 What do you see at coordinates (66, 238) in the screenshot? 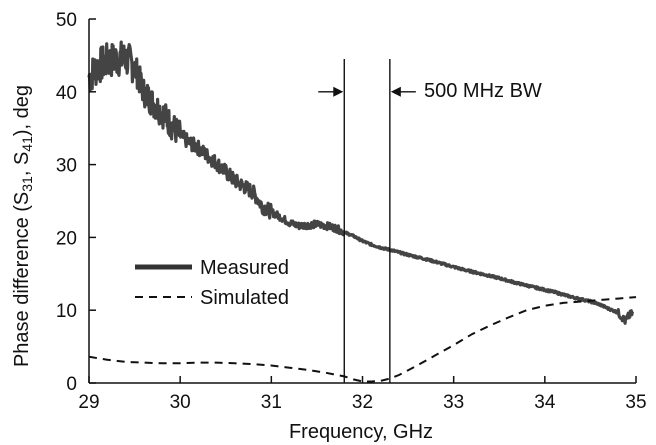
I see `y-tick-label: 20` at bounding box center [66, 238].